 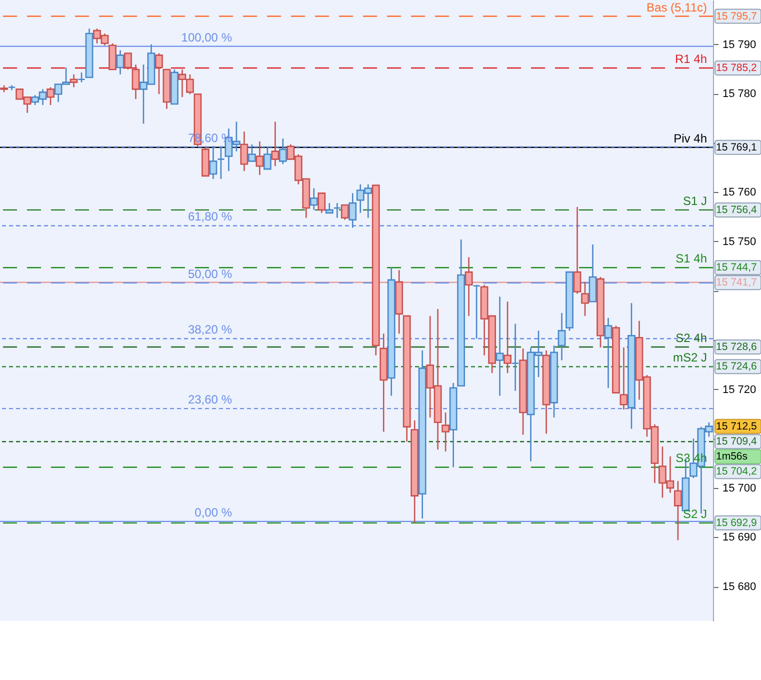 I want to click on ref-line-label: Piv 4h, so click(x=690, y=138).